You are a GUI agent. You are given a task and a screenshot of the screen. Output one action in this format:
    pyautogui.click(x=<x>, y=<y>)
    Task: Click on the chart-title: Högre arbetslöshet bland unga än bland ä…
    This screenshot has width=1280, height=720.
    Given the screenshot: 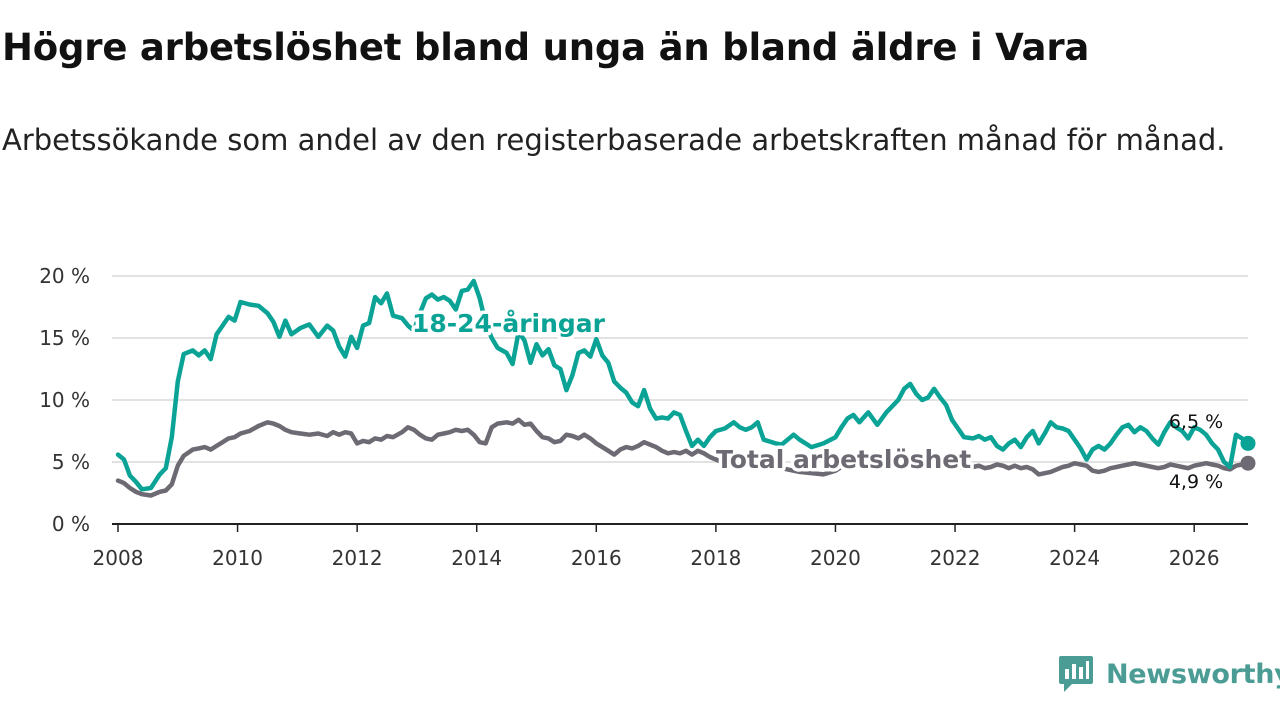 What is the action you would take?
    pyautogui.click(x=546, y=47)
    